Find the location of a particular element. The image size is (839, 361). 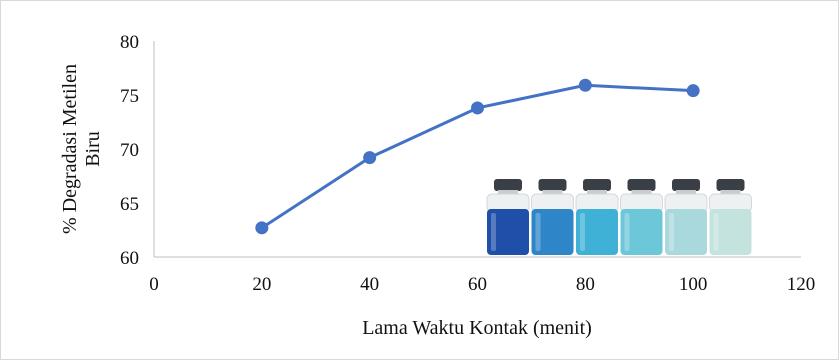

y-axis-title-line1: % Degradasi Metilen is located at coordinates (70, 149).